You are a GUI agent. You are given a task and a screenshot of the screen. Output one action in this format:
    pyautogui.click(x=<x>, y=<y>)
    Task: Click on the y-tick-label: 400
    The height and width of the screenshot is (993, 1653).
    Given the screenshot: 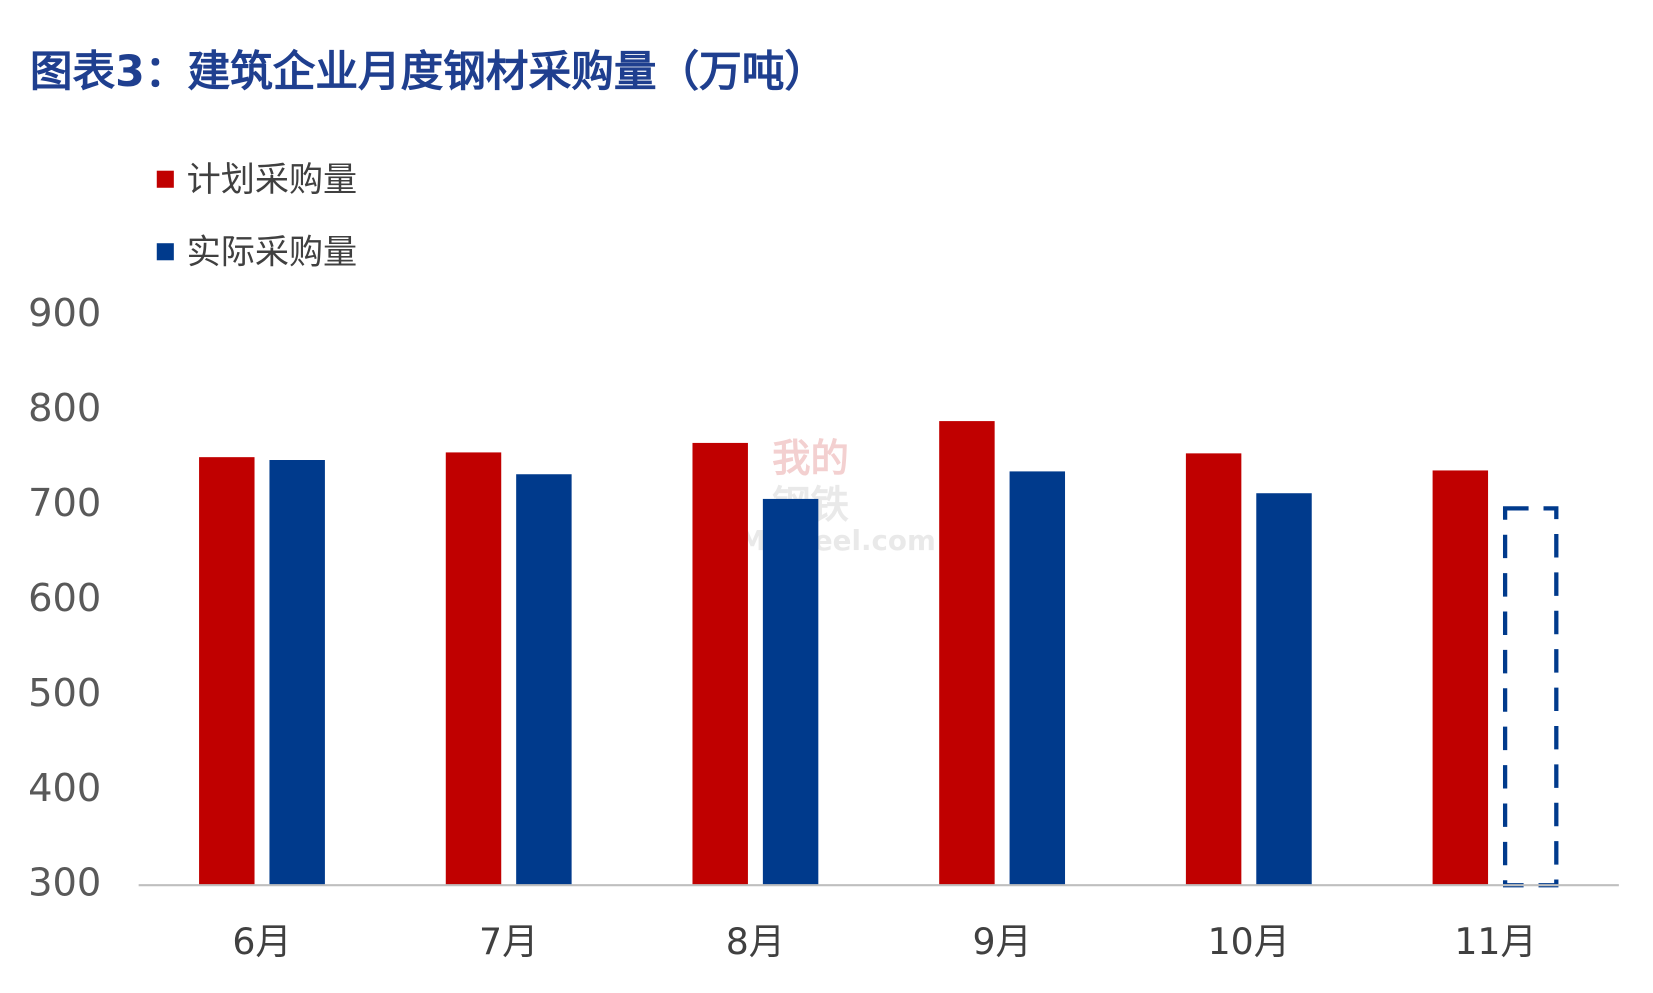 What is the action you would take?
    pyautogui.click(x=64, y=788)
    